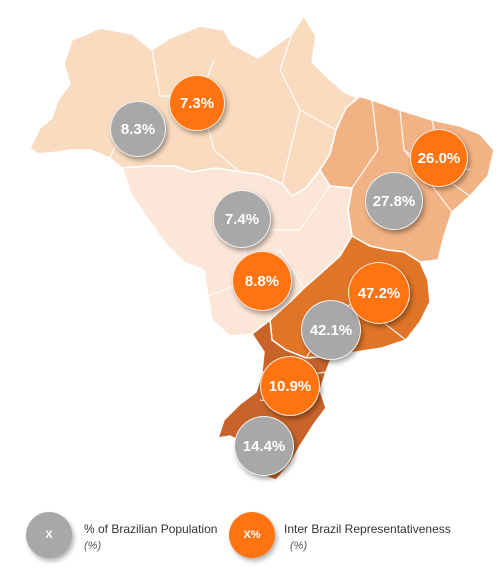 The height and width of the screenshot is (574, 504). What do you see at coordinates (49, 535) in the screenshot?
I see `legend-population-symbol: X` at bounding box center [49, 535].